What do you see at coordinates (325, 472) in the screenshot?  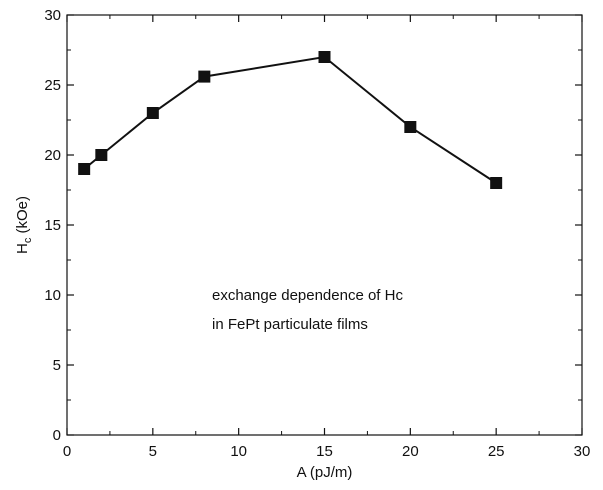 I see `x-axis-title: A (pJ/m)` at bounding box center [325, 472].